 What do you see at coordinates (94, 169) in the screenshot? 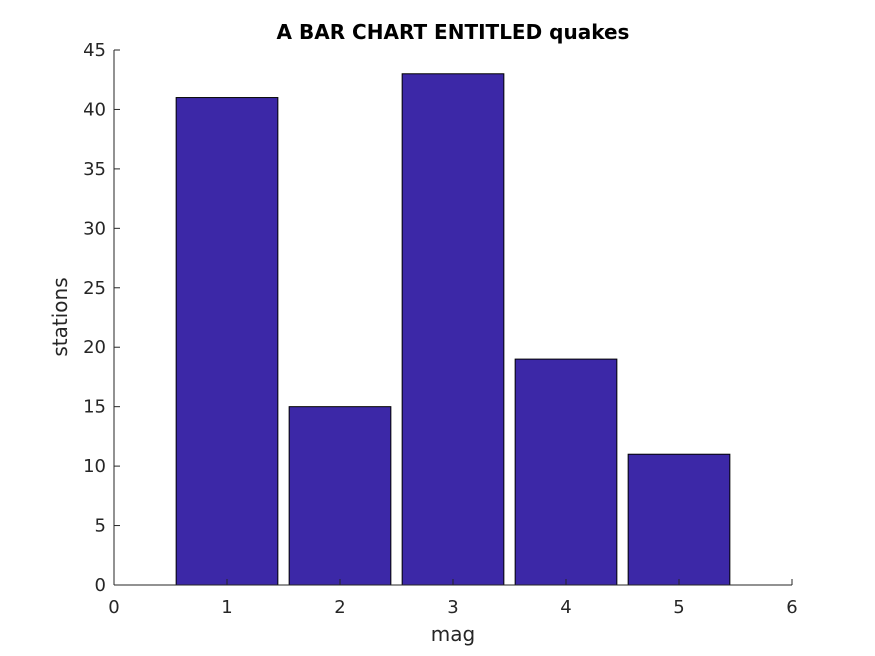
I see `y-tick-label: 35` at bounding box center [94, 169].